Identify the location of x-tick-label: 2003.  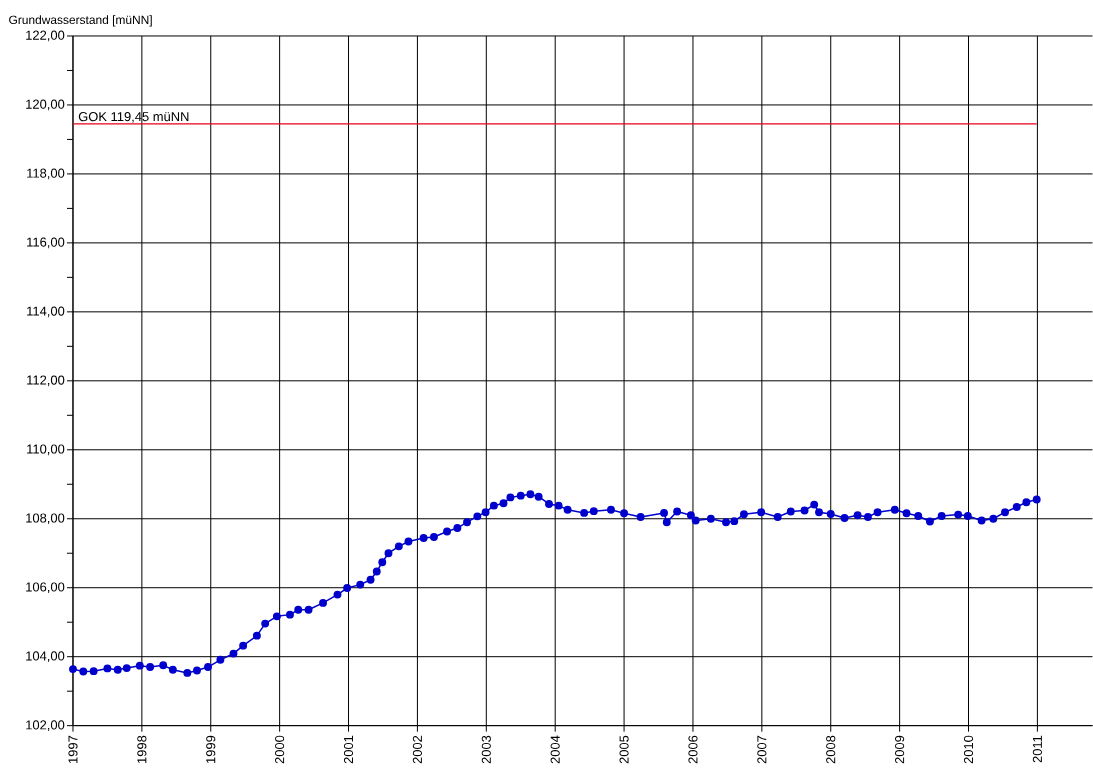
(486, 749).